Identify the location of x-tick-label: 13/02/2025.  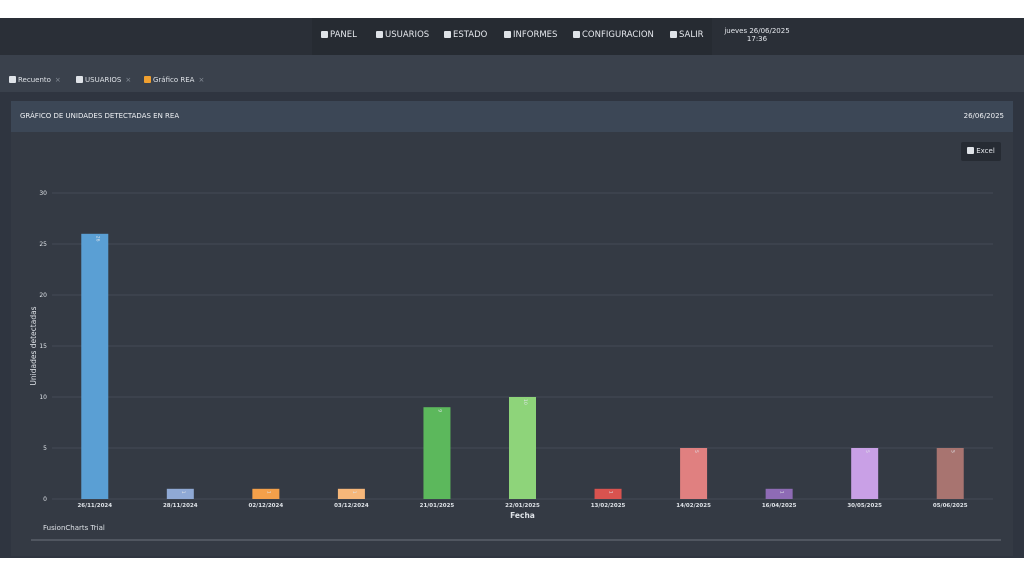
(608, 506).